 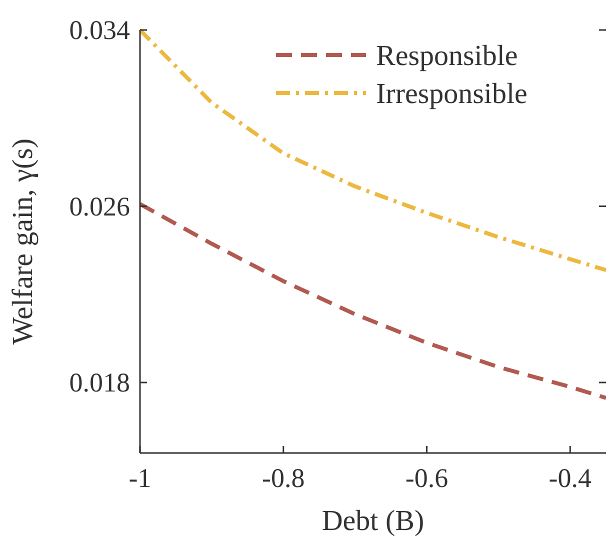 What do you see at coordinates (570, 478) in the screenshot?
I see `x-tick-label: -0.4` at bounding box center [570, 478].